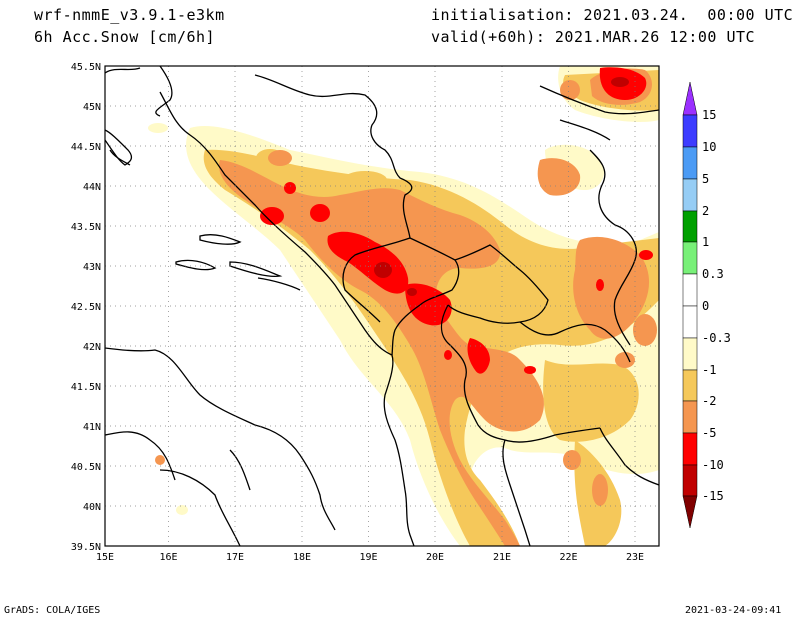  I want to click on colorbar-label: 15, so click(709, 115).